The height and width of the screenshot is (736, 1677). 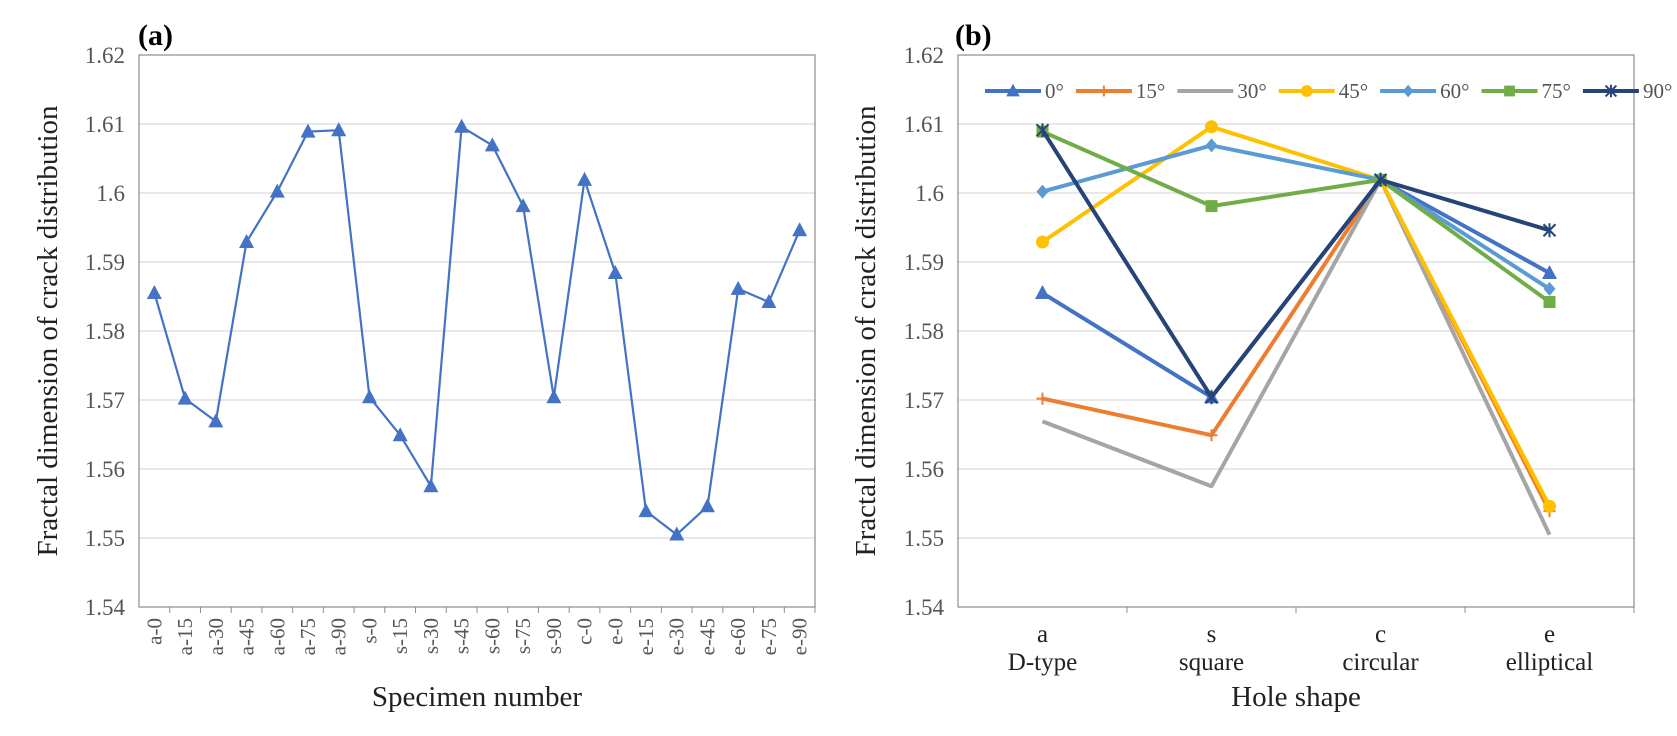 What do you see at coordinates (615, 631) in the screenshot?
I see `x-tick-label: e-0` at bounding box center [615, 631].